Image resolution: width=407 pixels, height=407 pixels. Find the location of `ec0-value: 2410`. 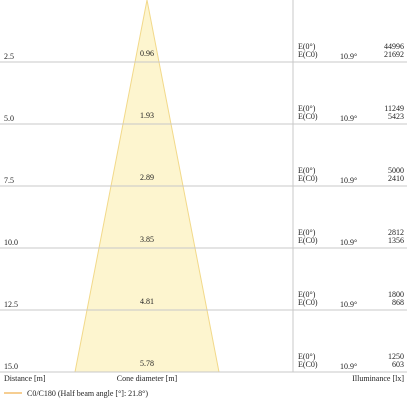

ec0-value: 2410 is located at coordinates (396, 178).